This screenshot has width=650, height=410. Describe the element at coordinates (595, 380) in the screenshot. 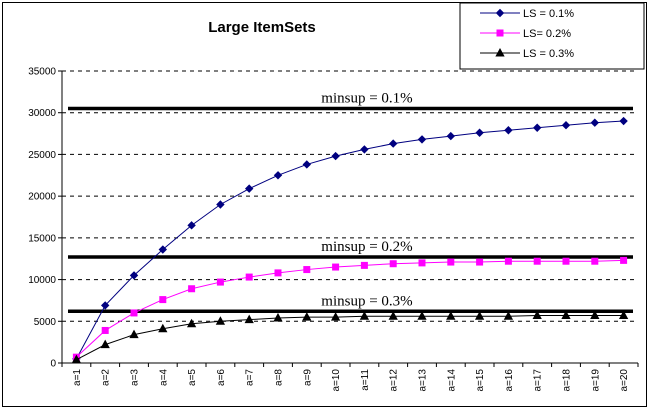

I see `x-tick-label: a=19` at that location.